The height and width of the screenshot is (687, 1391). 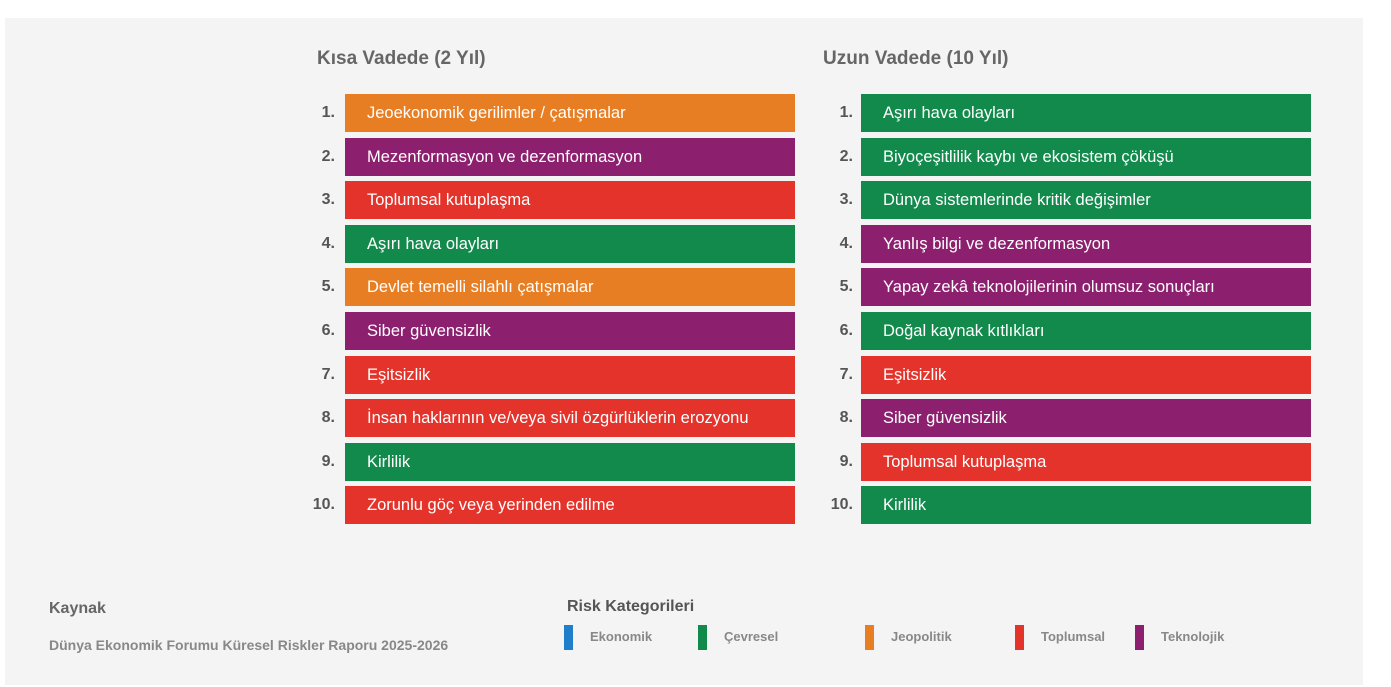 What do you see at coordinates (328, 156) in the screenshot?
I see `short-term-risk-rank: 2.` at bounding box center [328, 156].